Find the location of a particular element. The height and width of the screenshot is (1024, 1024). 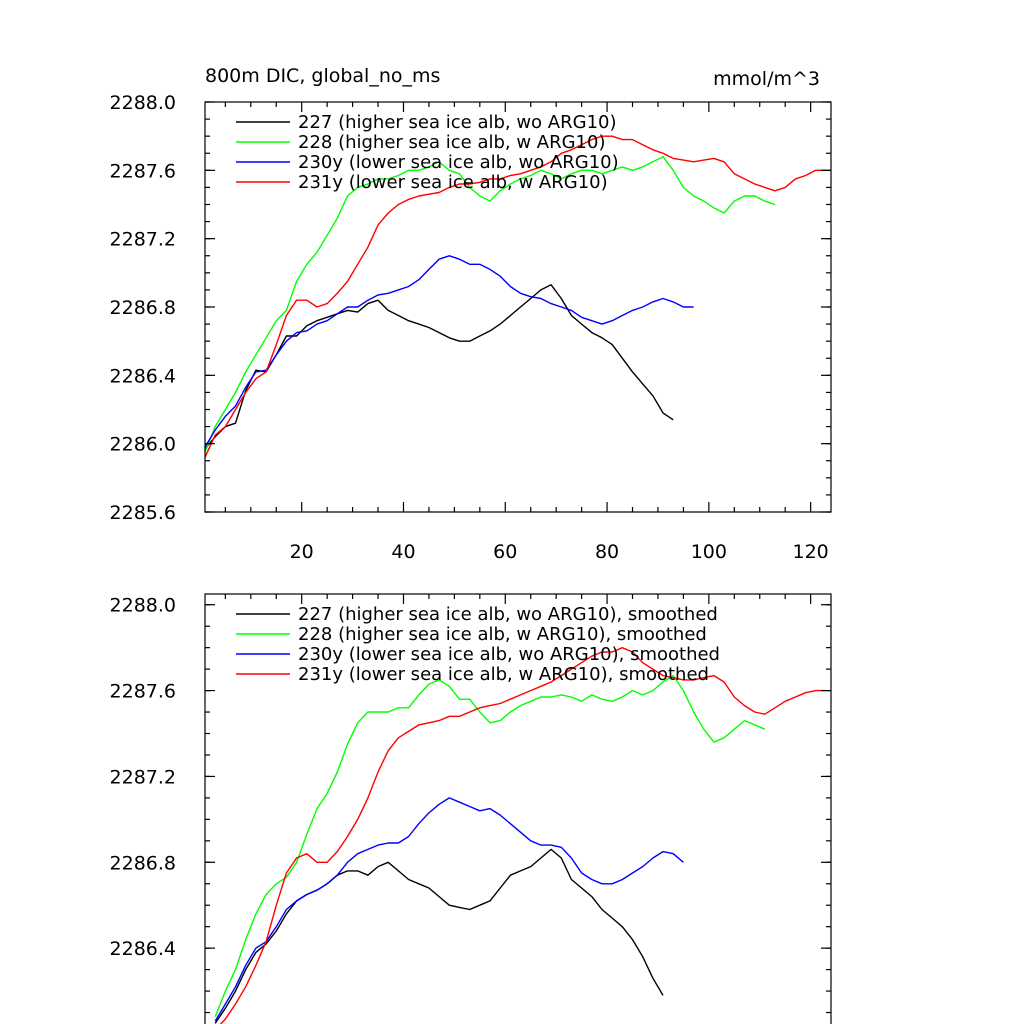

legend-label: 228 (higher sea ice alb, w ARG10) is located at coordinates (451, 142).